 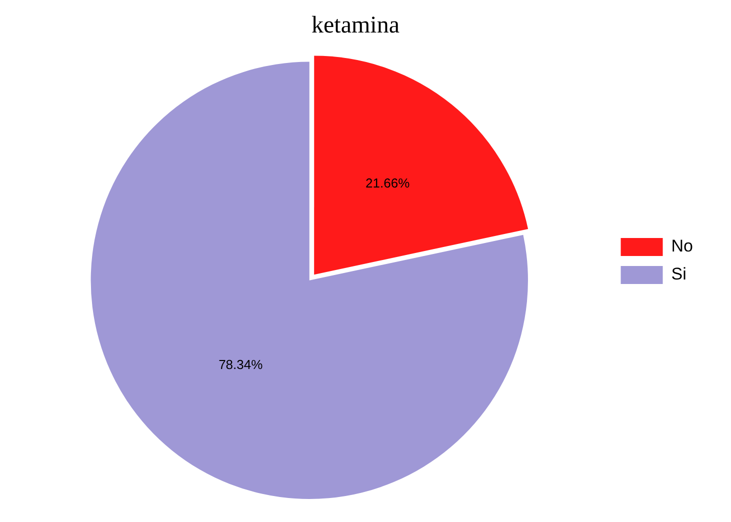 What do you see at coordinates (678, 274) in the screenshot?
I see `legend-label: Si` at bounding box center [678, 274].